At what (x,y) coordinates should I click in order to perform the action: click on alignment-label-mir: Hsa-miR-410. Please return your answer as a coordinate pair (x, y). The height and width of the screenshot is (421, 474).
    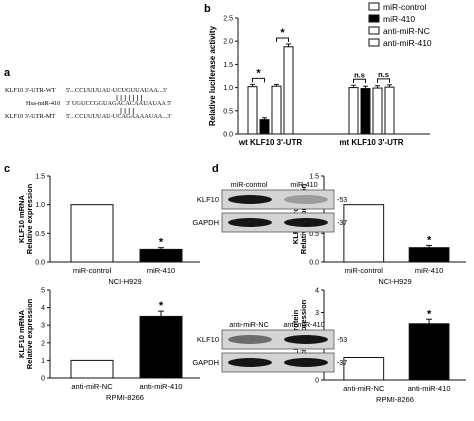
    Looking at the image, I should click on (43, 103).